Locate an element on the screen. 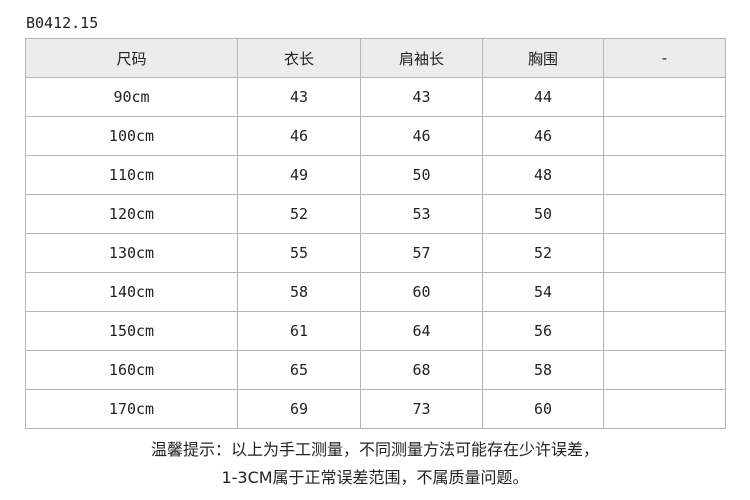  table-row: 170cm 69 73 60 is located at coordinates (375, 409).